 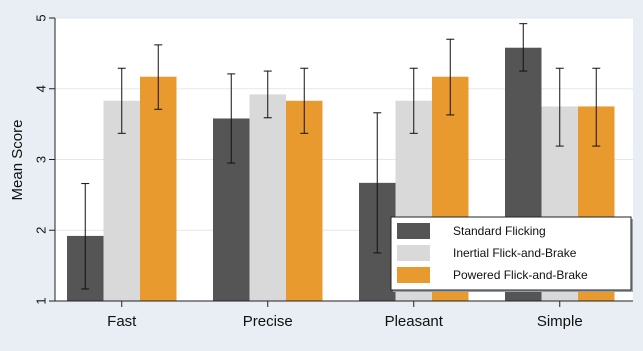 I want to click on y-tick-label: 1, so click(x=41, y=300).